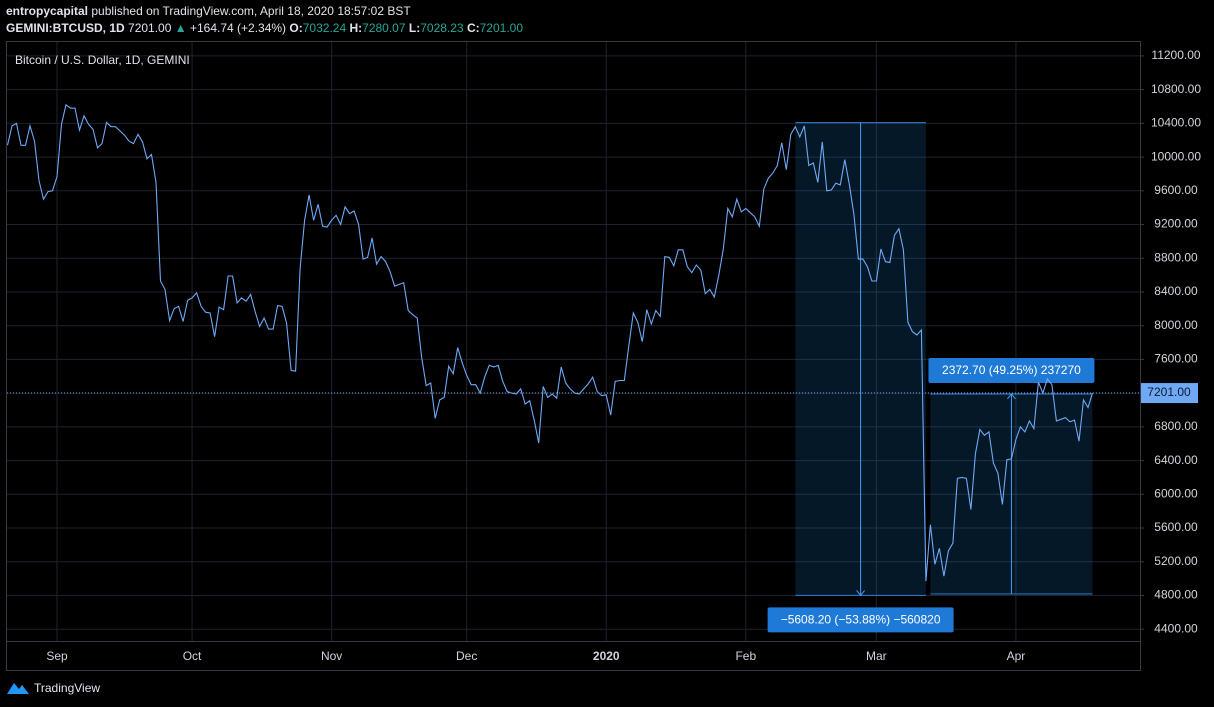 The width and height of the screenshot is (1214, 707). I want to click on y-tick-label: 8000.00, so click(1176, 325).